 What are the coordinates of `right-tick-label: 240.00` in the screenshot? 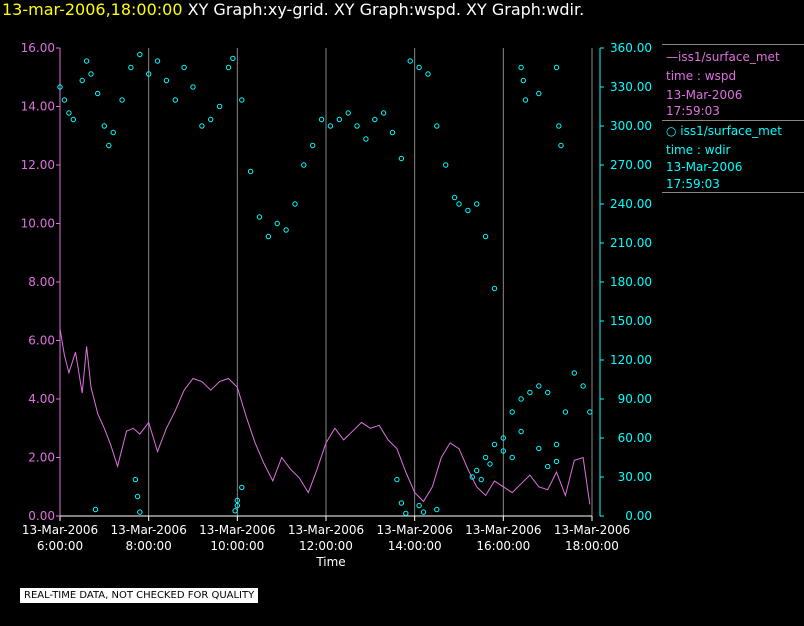 It's located at (631, 204).